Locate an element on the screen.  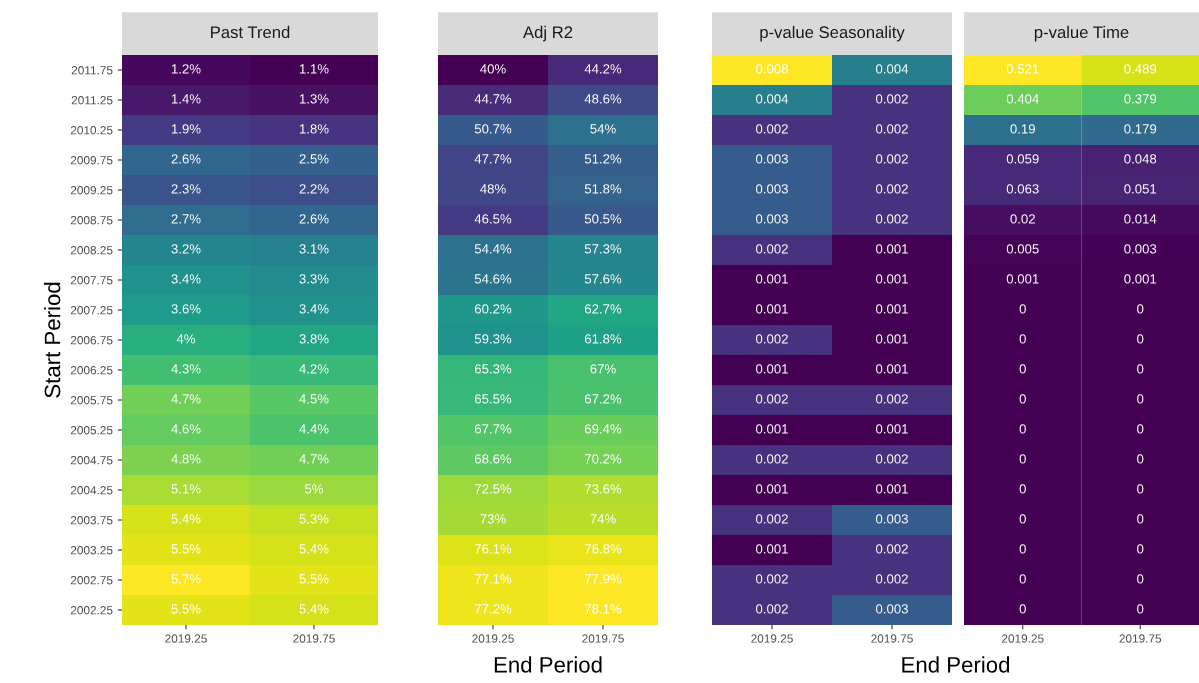
data-label: 77.2% is located at coordinates (493, 609).